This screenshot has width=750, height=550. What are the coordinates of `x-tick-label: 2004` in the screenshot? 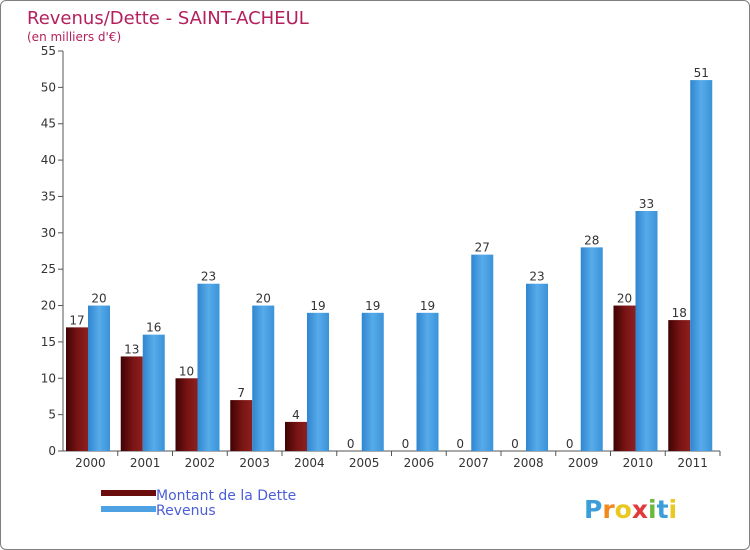 It's located at (309, 463).